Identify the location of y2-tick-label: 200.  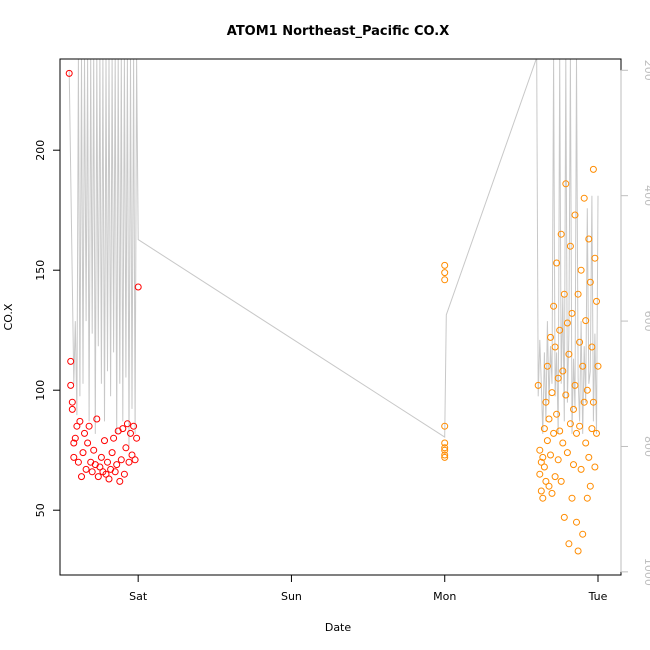
(646, 70).